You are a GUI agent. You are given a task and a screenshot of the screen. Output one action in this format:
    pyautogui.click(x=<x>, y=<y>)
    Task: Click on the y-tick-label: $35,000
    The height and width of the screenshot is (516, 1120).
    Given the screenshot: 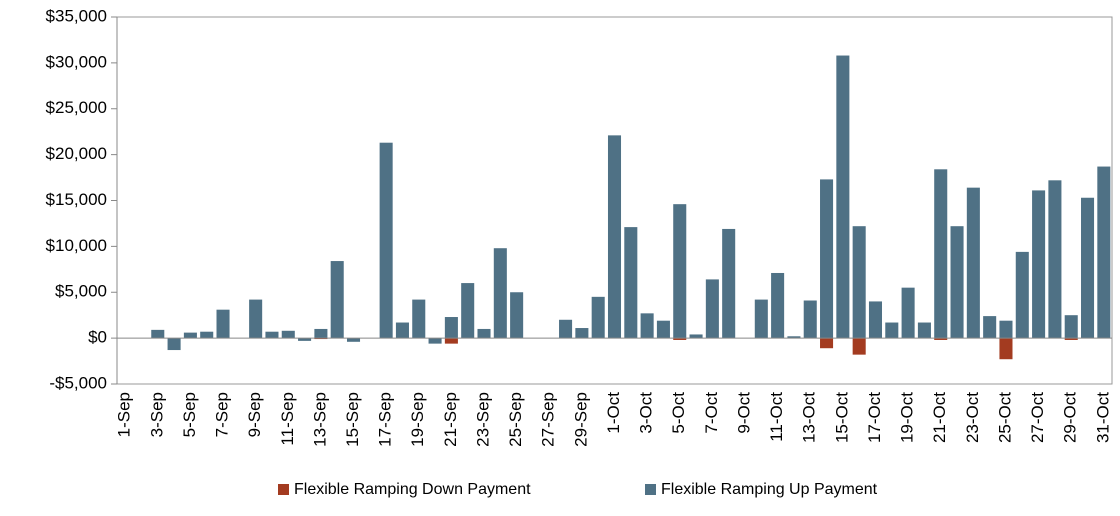 What is the action you would take?
    pyautogui.click(x=76, y=15)
    